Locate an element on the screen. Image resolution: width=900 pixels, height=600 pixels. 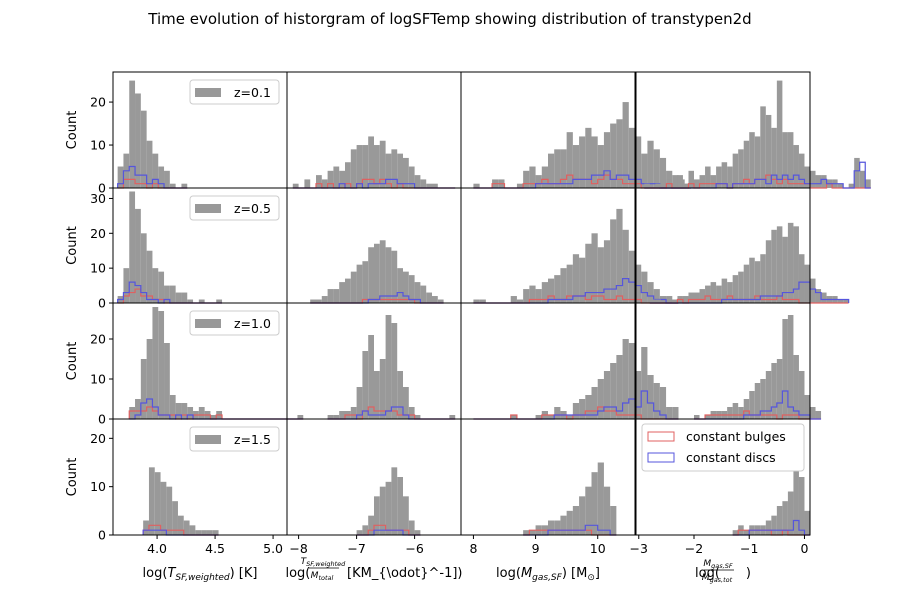
panel-r1-c0: 0 10 20 30 Count z=0.5 is located at coordinates (176, 249).